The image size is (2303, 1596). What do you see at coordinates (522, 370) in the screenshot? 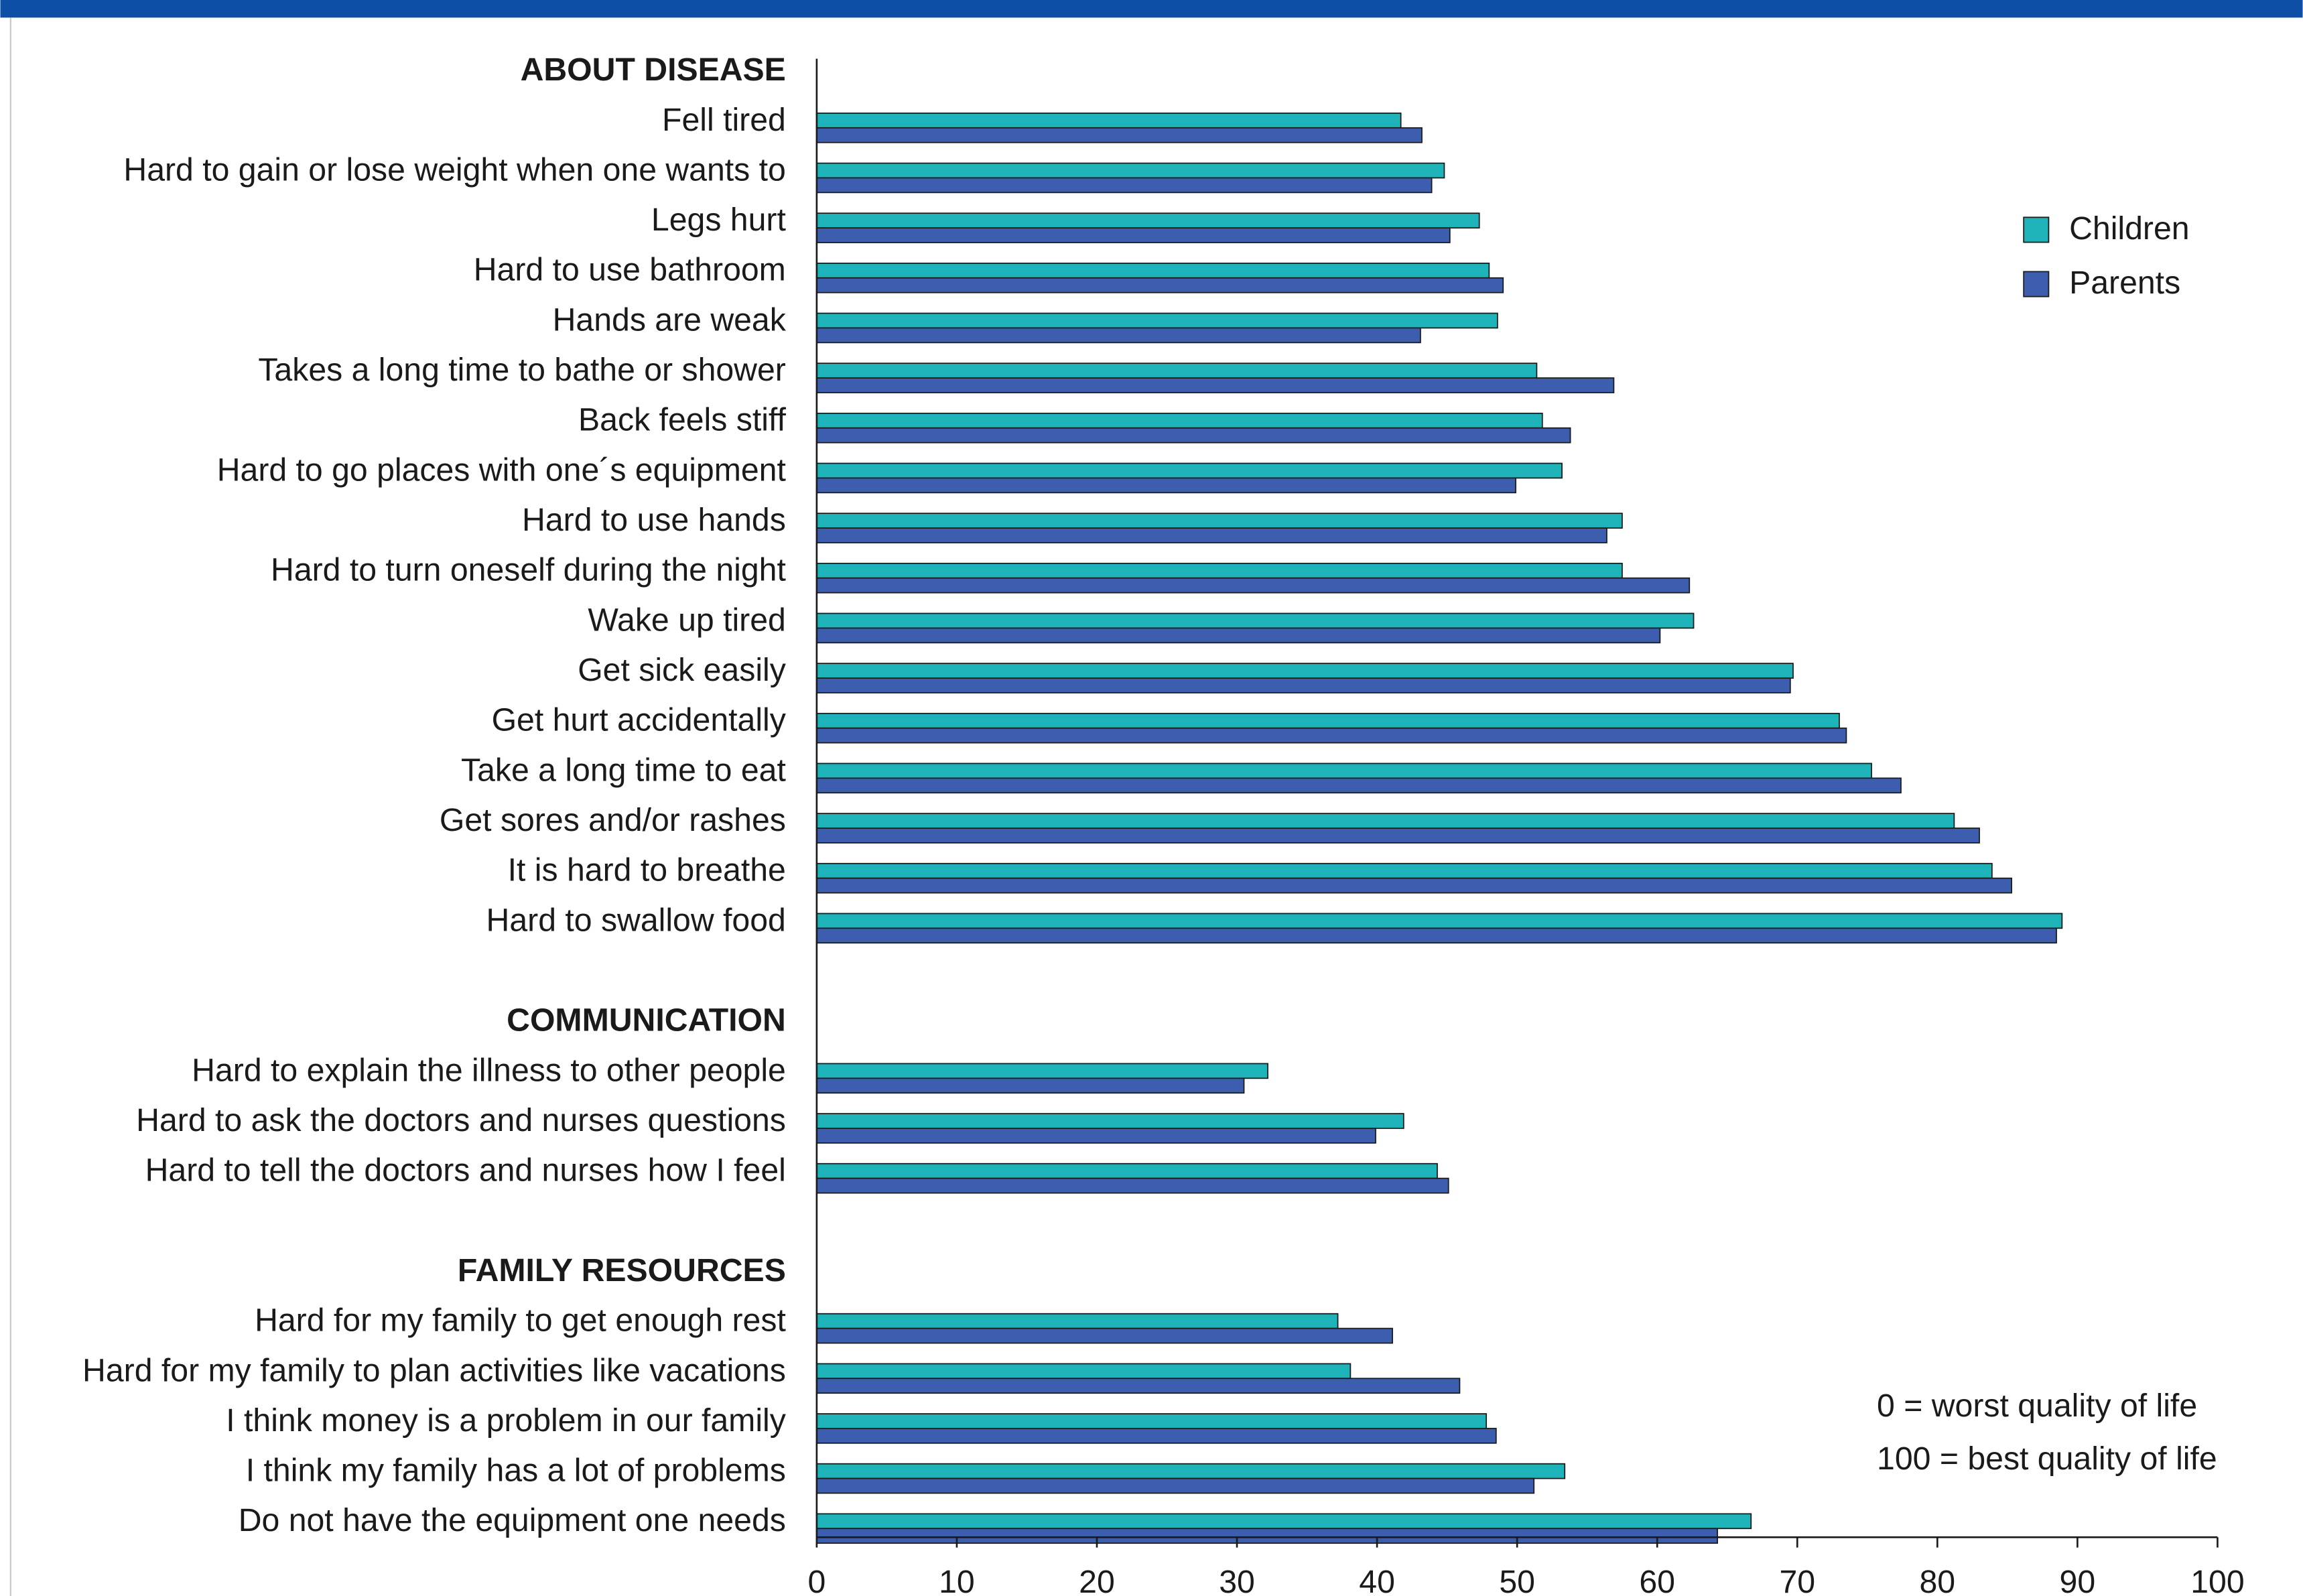
I see `category-label: Takes a long time to bathe or shower` at bounding box center [522, 370].